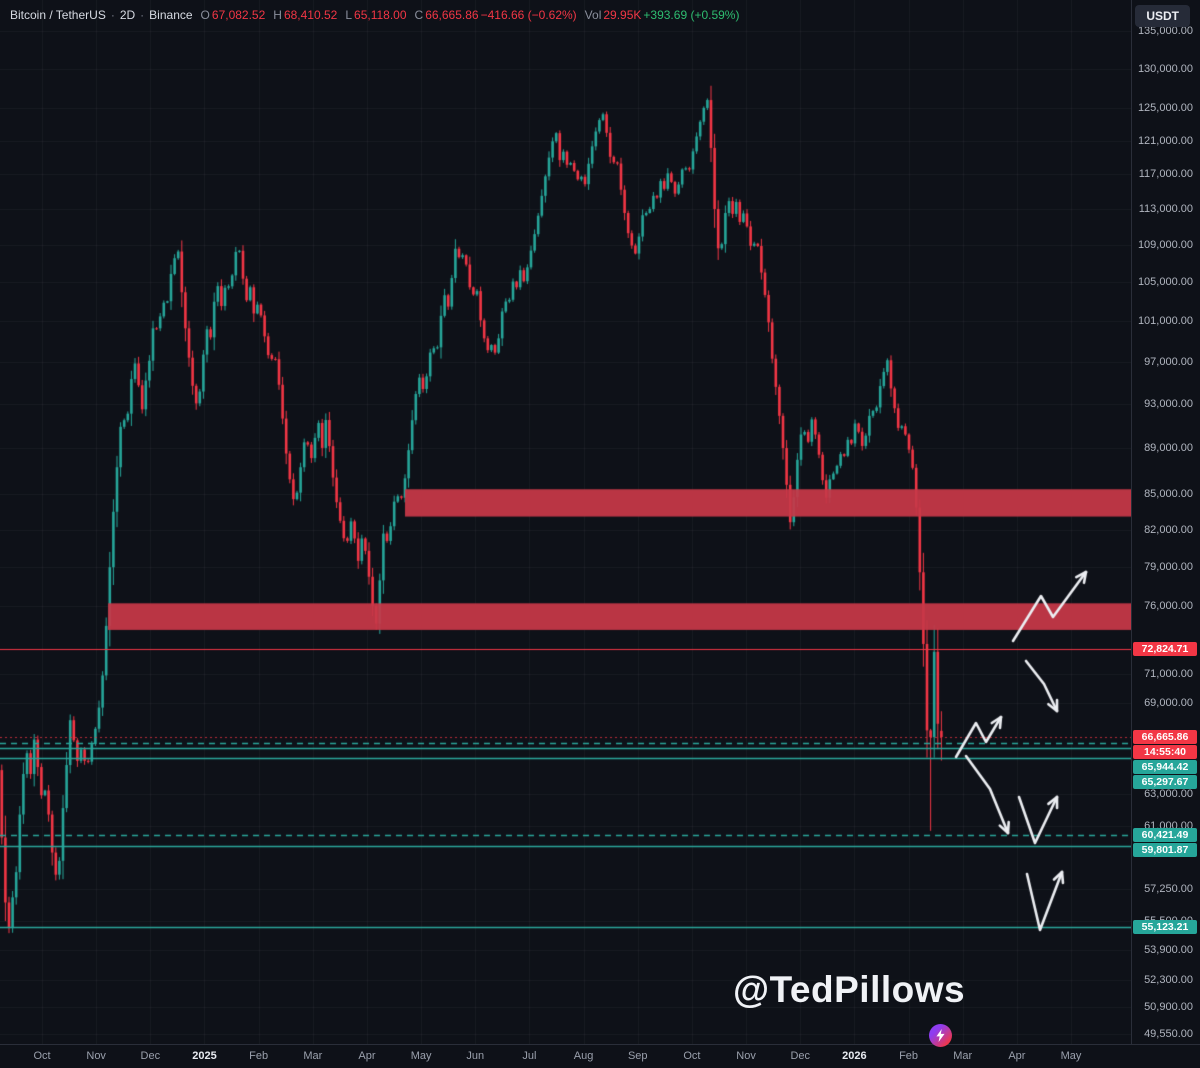 The width and height of the screenshot is (1200, 1068). Describe the element at coordinates (529, 1056) in the screenshot. I see `time-label-month: Jul` at that location.